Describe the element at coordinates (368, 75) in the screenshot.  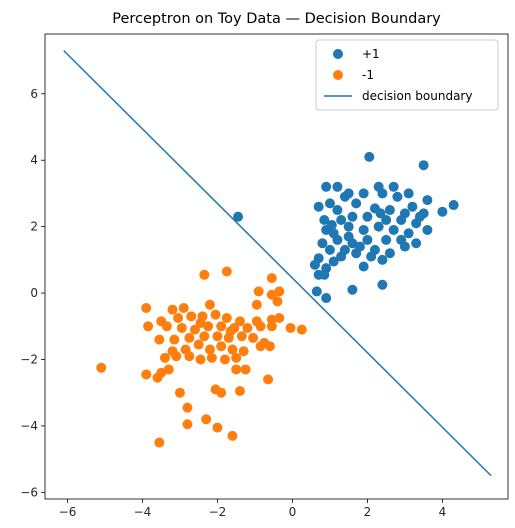
I see `legend-label: -1` at that location.